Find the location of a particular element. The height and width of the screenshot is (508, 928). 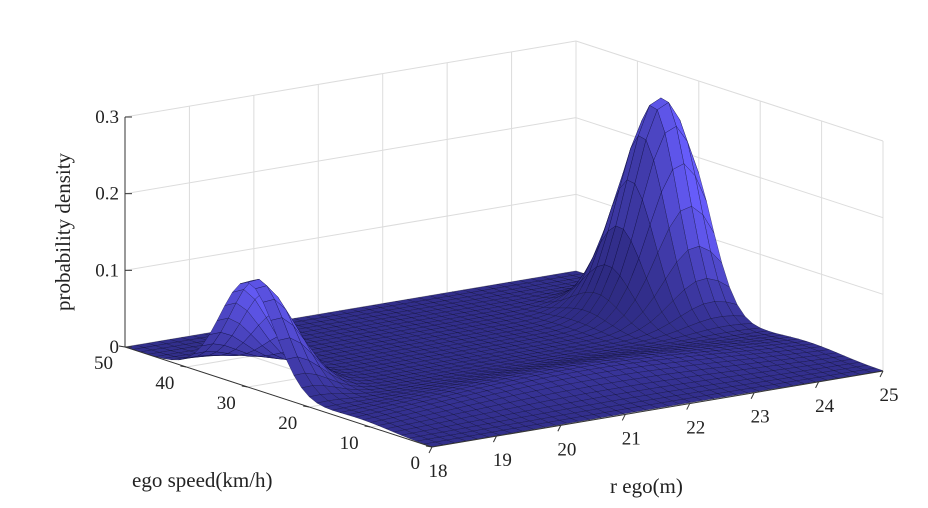

y-tick-label: 50 is located at coordinates (103, 363).